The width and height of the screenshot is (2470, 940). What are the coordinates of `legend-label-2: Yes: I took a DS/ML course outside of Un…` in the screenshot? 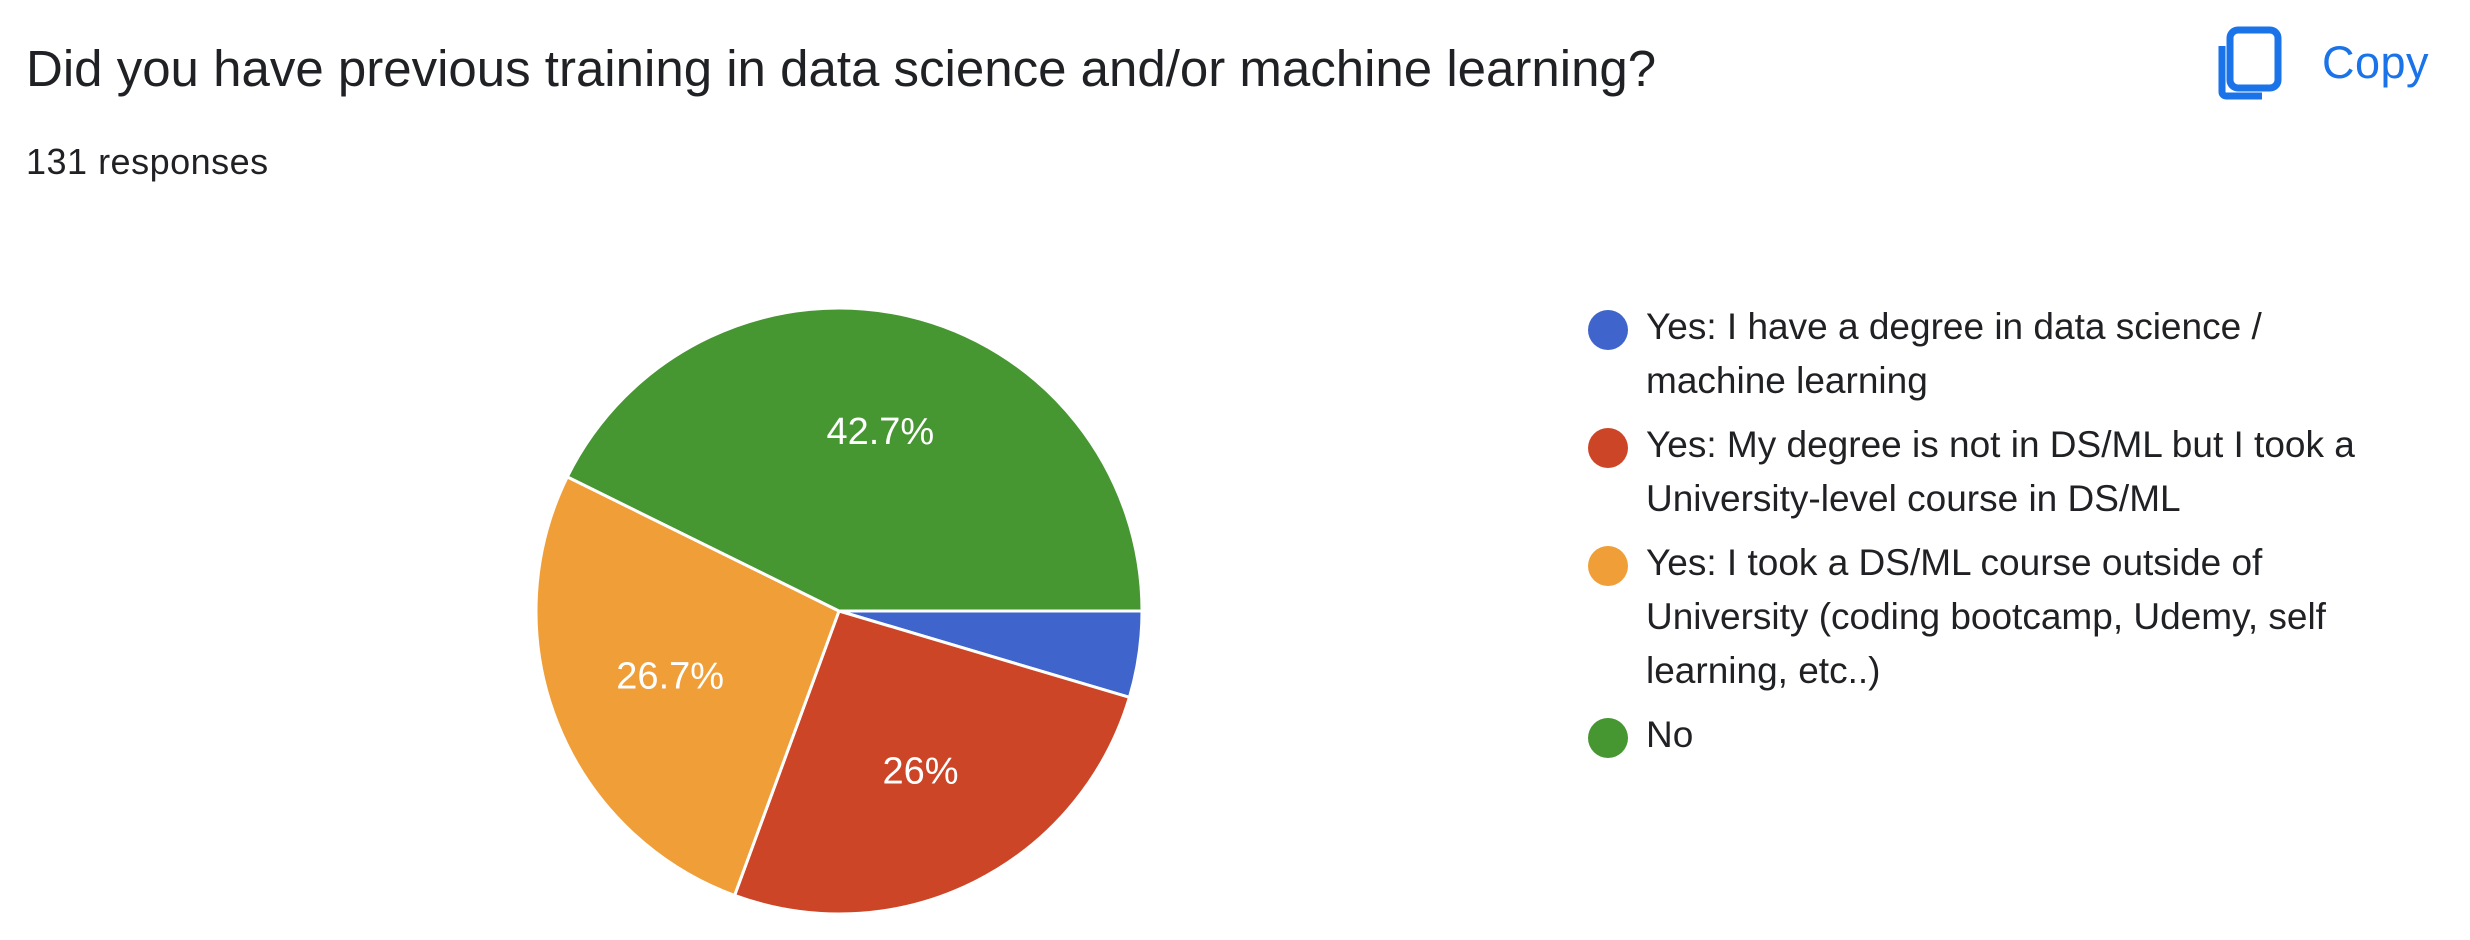 It's located at (1986, 616).